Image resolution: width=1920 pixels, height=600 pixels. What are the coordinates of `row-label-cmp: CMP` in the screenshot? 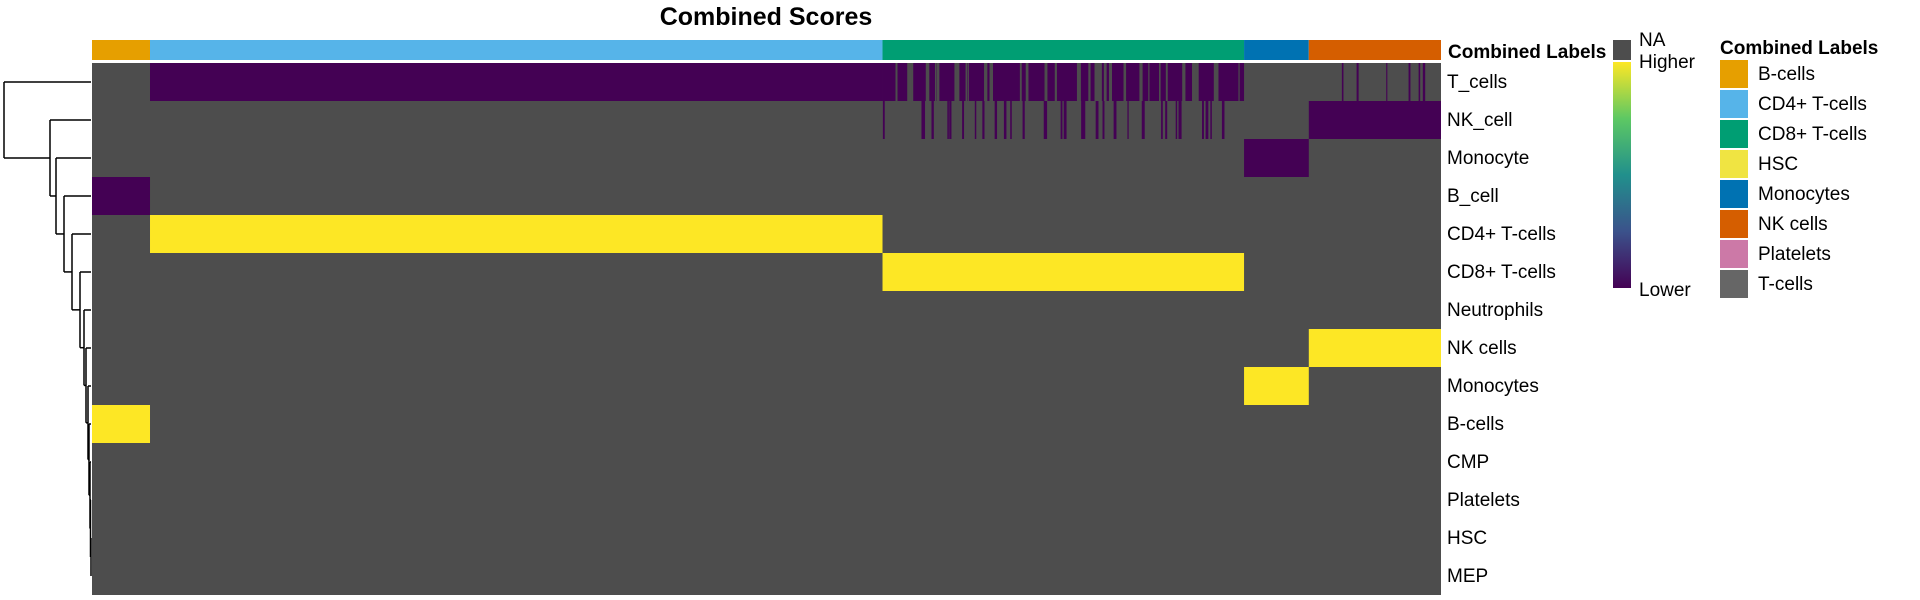 It's located at (1468, 462).